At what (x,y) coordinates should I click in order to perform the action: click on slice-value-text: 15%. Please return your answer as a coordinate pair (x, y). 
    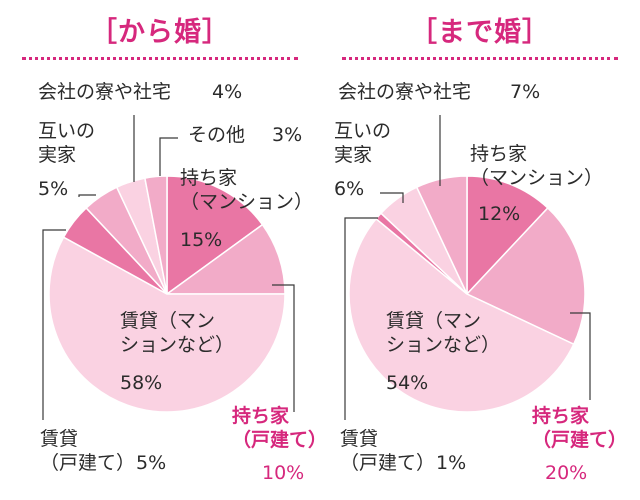
    Looking at the image, I should click on (201, 240).